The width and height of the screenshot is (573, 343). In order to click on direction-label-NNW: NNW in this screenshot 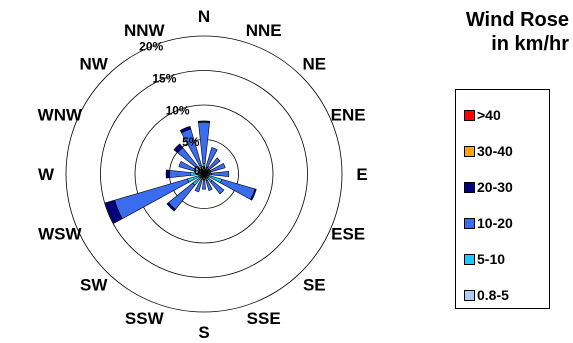, I will do `click(145, 30)`.